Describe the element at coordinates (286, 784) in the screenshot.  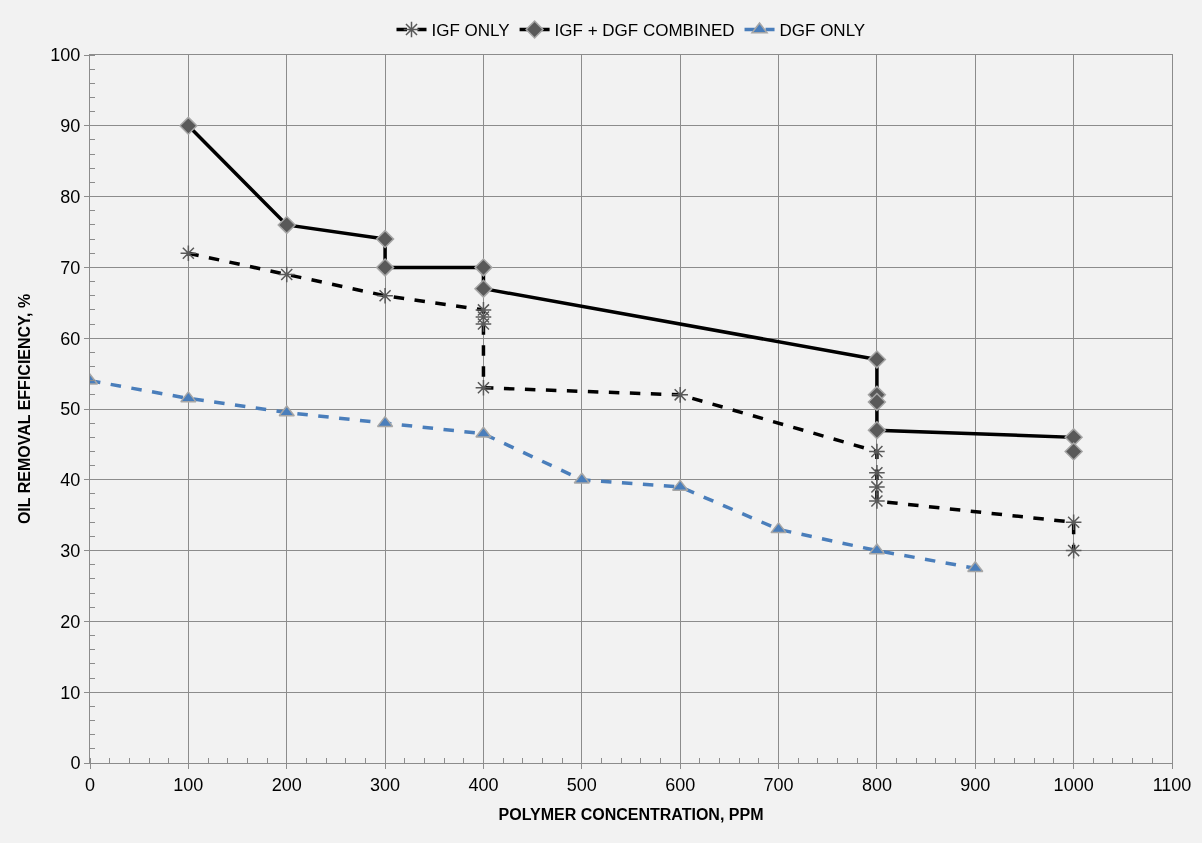
I see `x-tick-label: 200` at that location.